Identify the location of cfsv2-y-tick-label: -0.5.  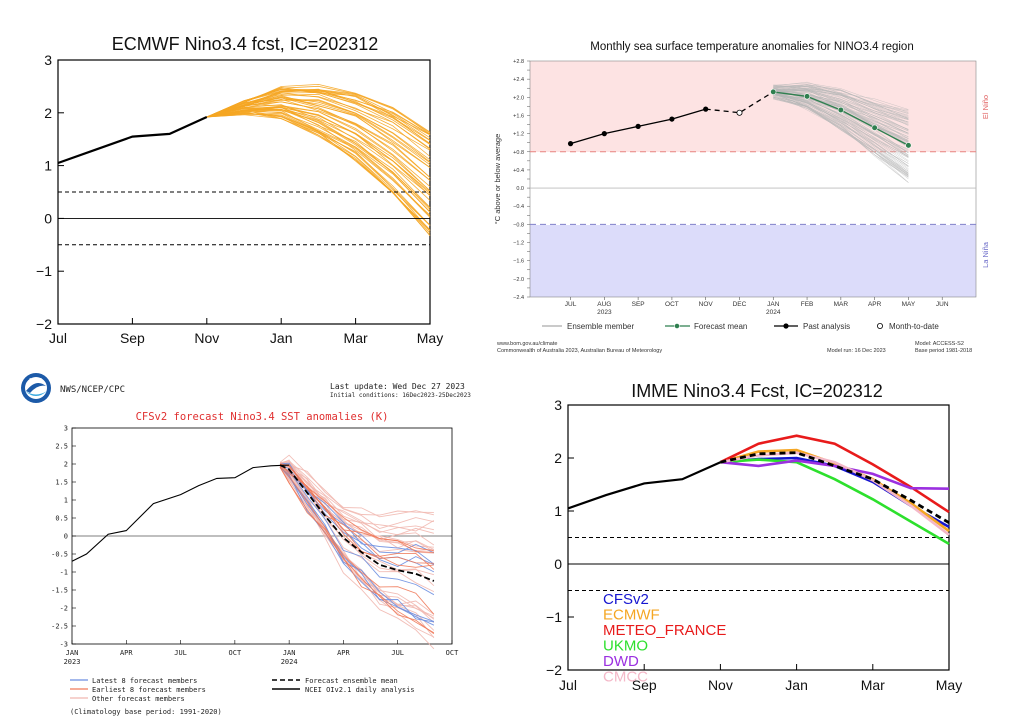
(59, 555).